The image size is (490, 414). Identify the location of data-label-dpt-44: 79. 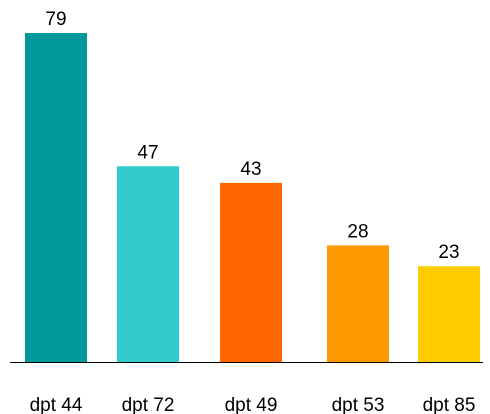
(55, 19).